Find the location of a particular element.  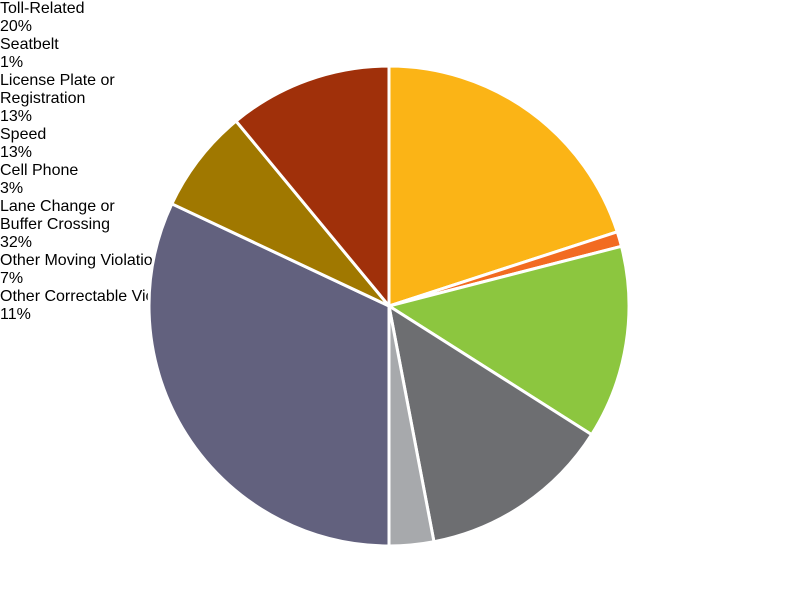

slice-label: Other Moving Violation 7% is located at coordinates (90, 270).